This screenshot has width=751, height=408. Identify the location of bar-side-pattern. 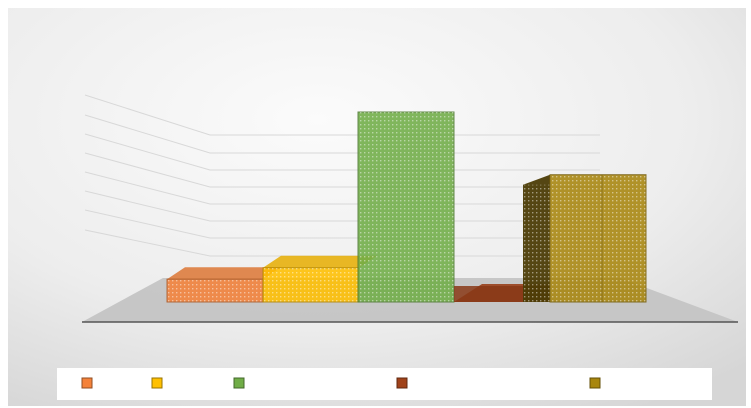
(536, 243).